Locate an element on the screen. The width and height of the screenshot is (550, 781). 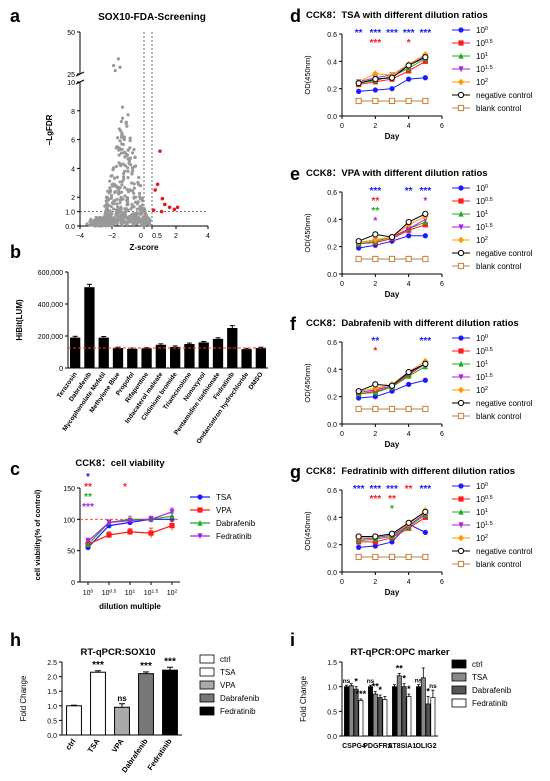
y-tick-label: 1.0 is located at coordinates (332, 688).